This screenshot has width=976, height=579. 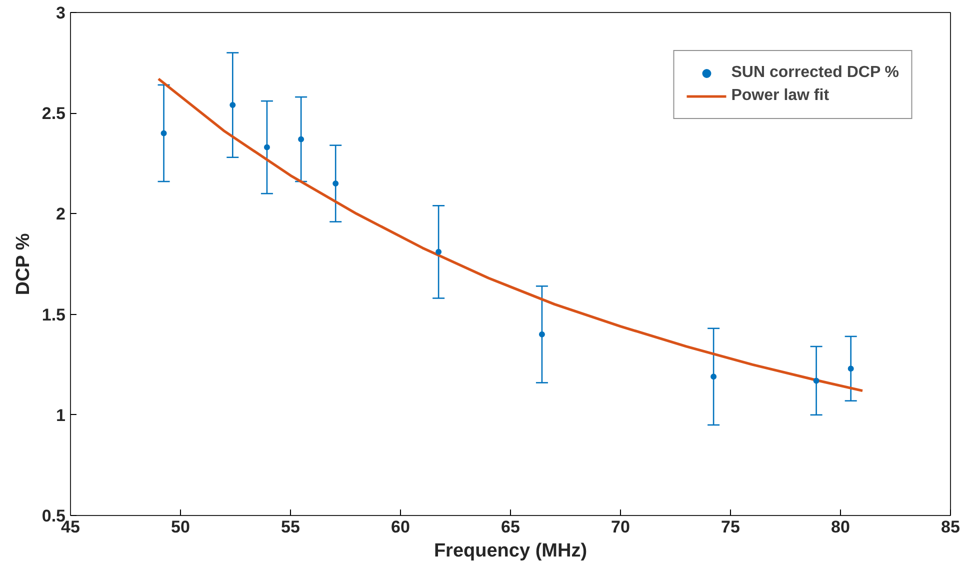 I want to click on x-tick-label: 75, so click(x=730, y=527).